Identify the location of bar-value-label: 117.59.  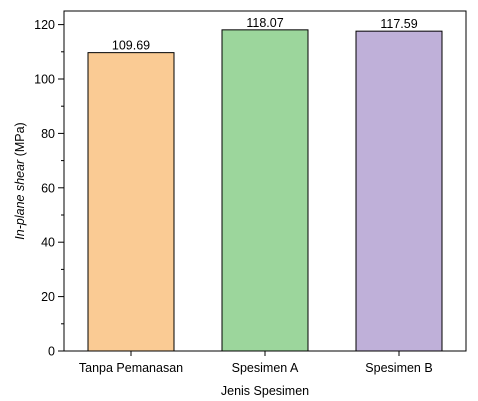
(398, 24).